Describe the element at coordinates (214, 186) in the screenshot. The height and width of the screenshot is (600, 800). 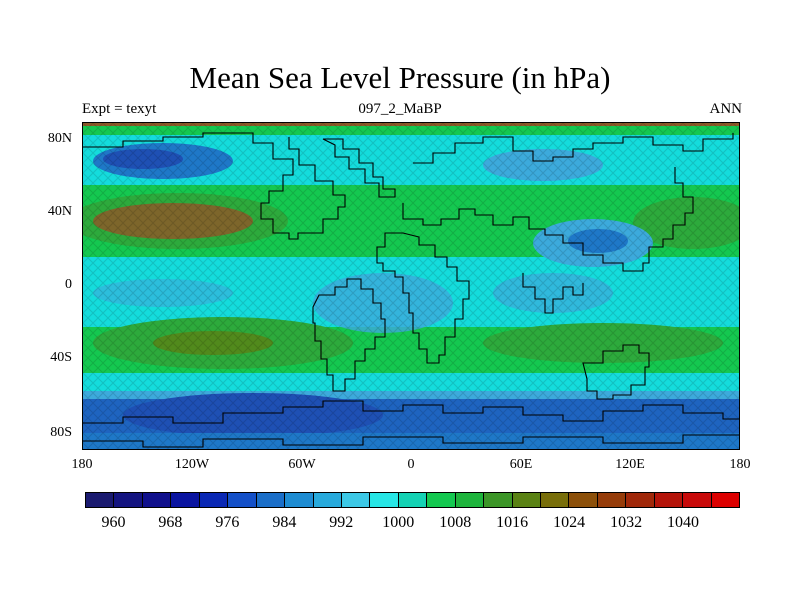
I see `north-america-coast` at that location.